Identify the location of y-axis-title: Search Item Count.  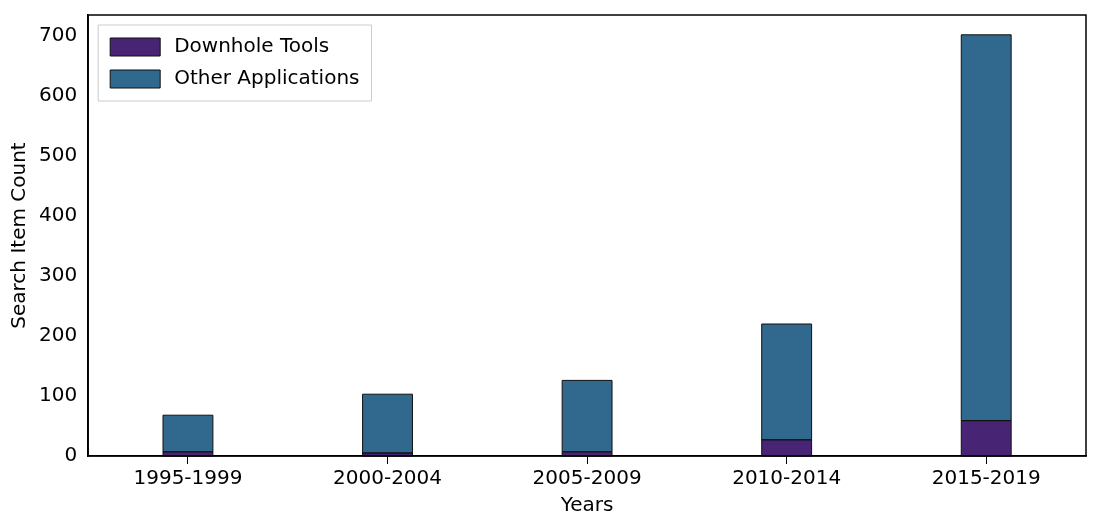
(18, 235).